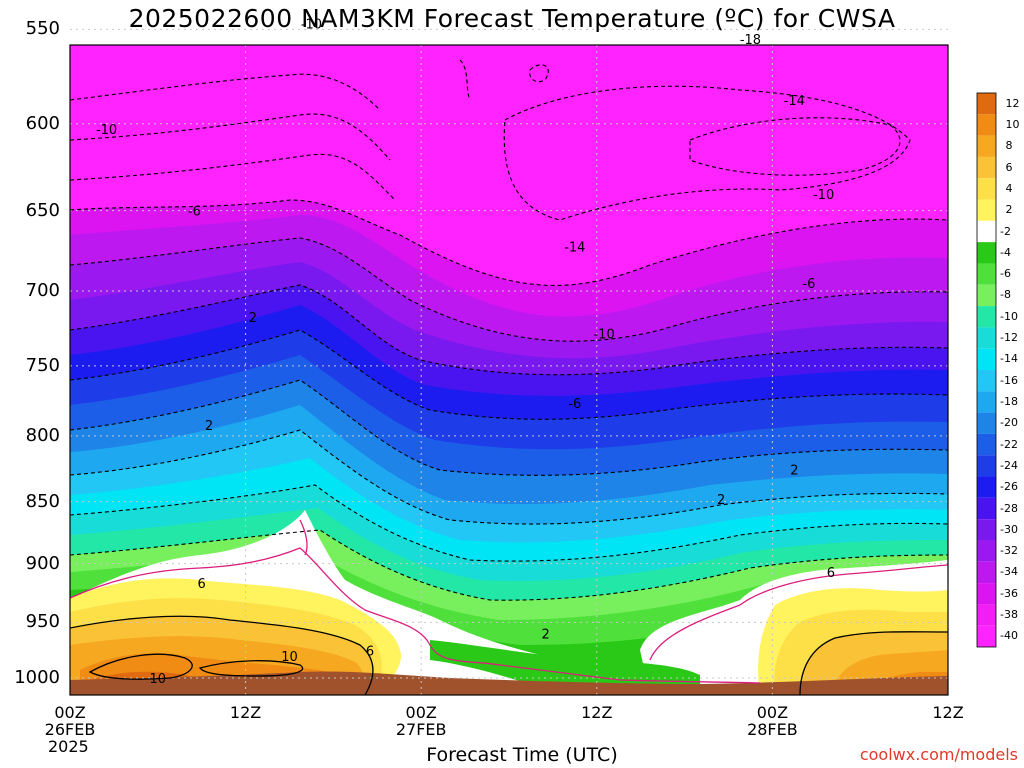  Describe the element at coordinates (42, 210) in the screenshot. I see `y-tick-label: 650` at that location.